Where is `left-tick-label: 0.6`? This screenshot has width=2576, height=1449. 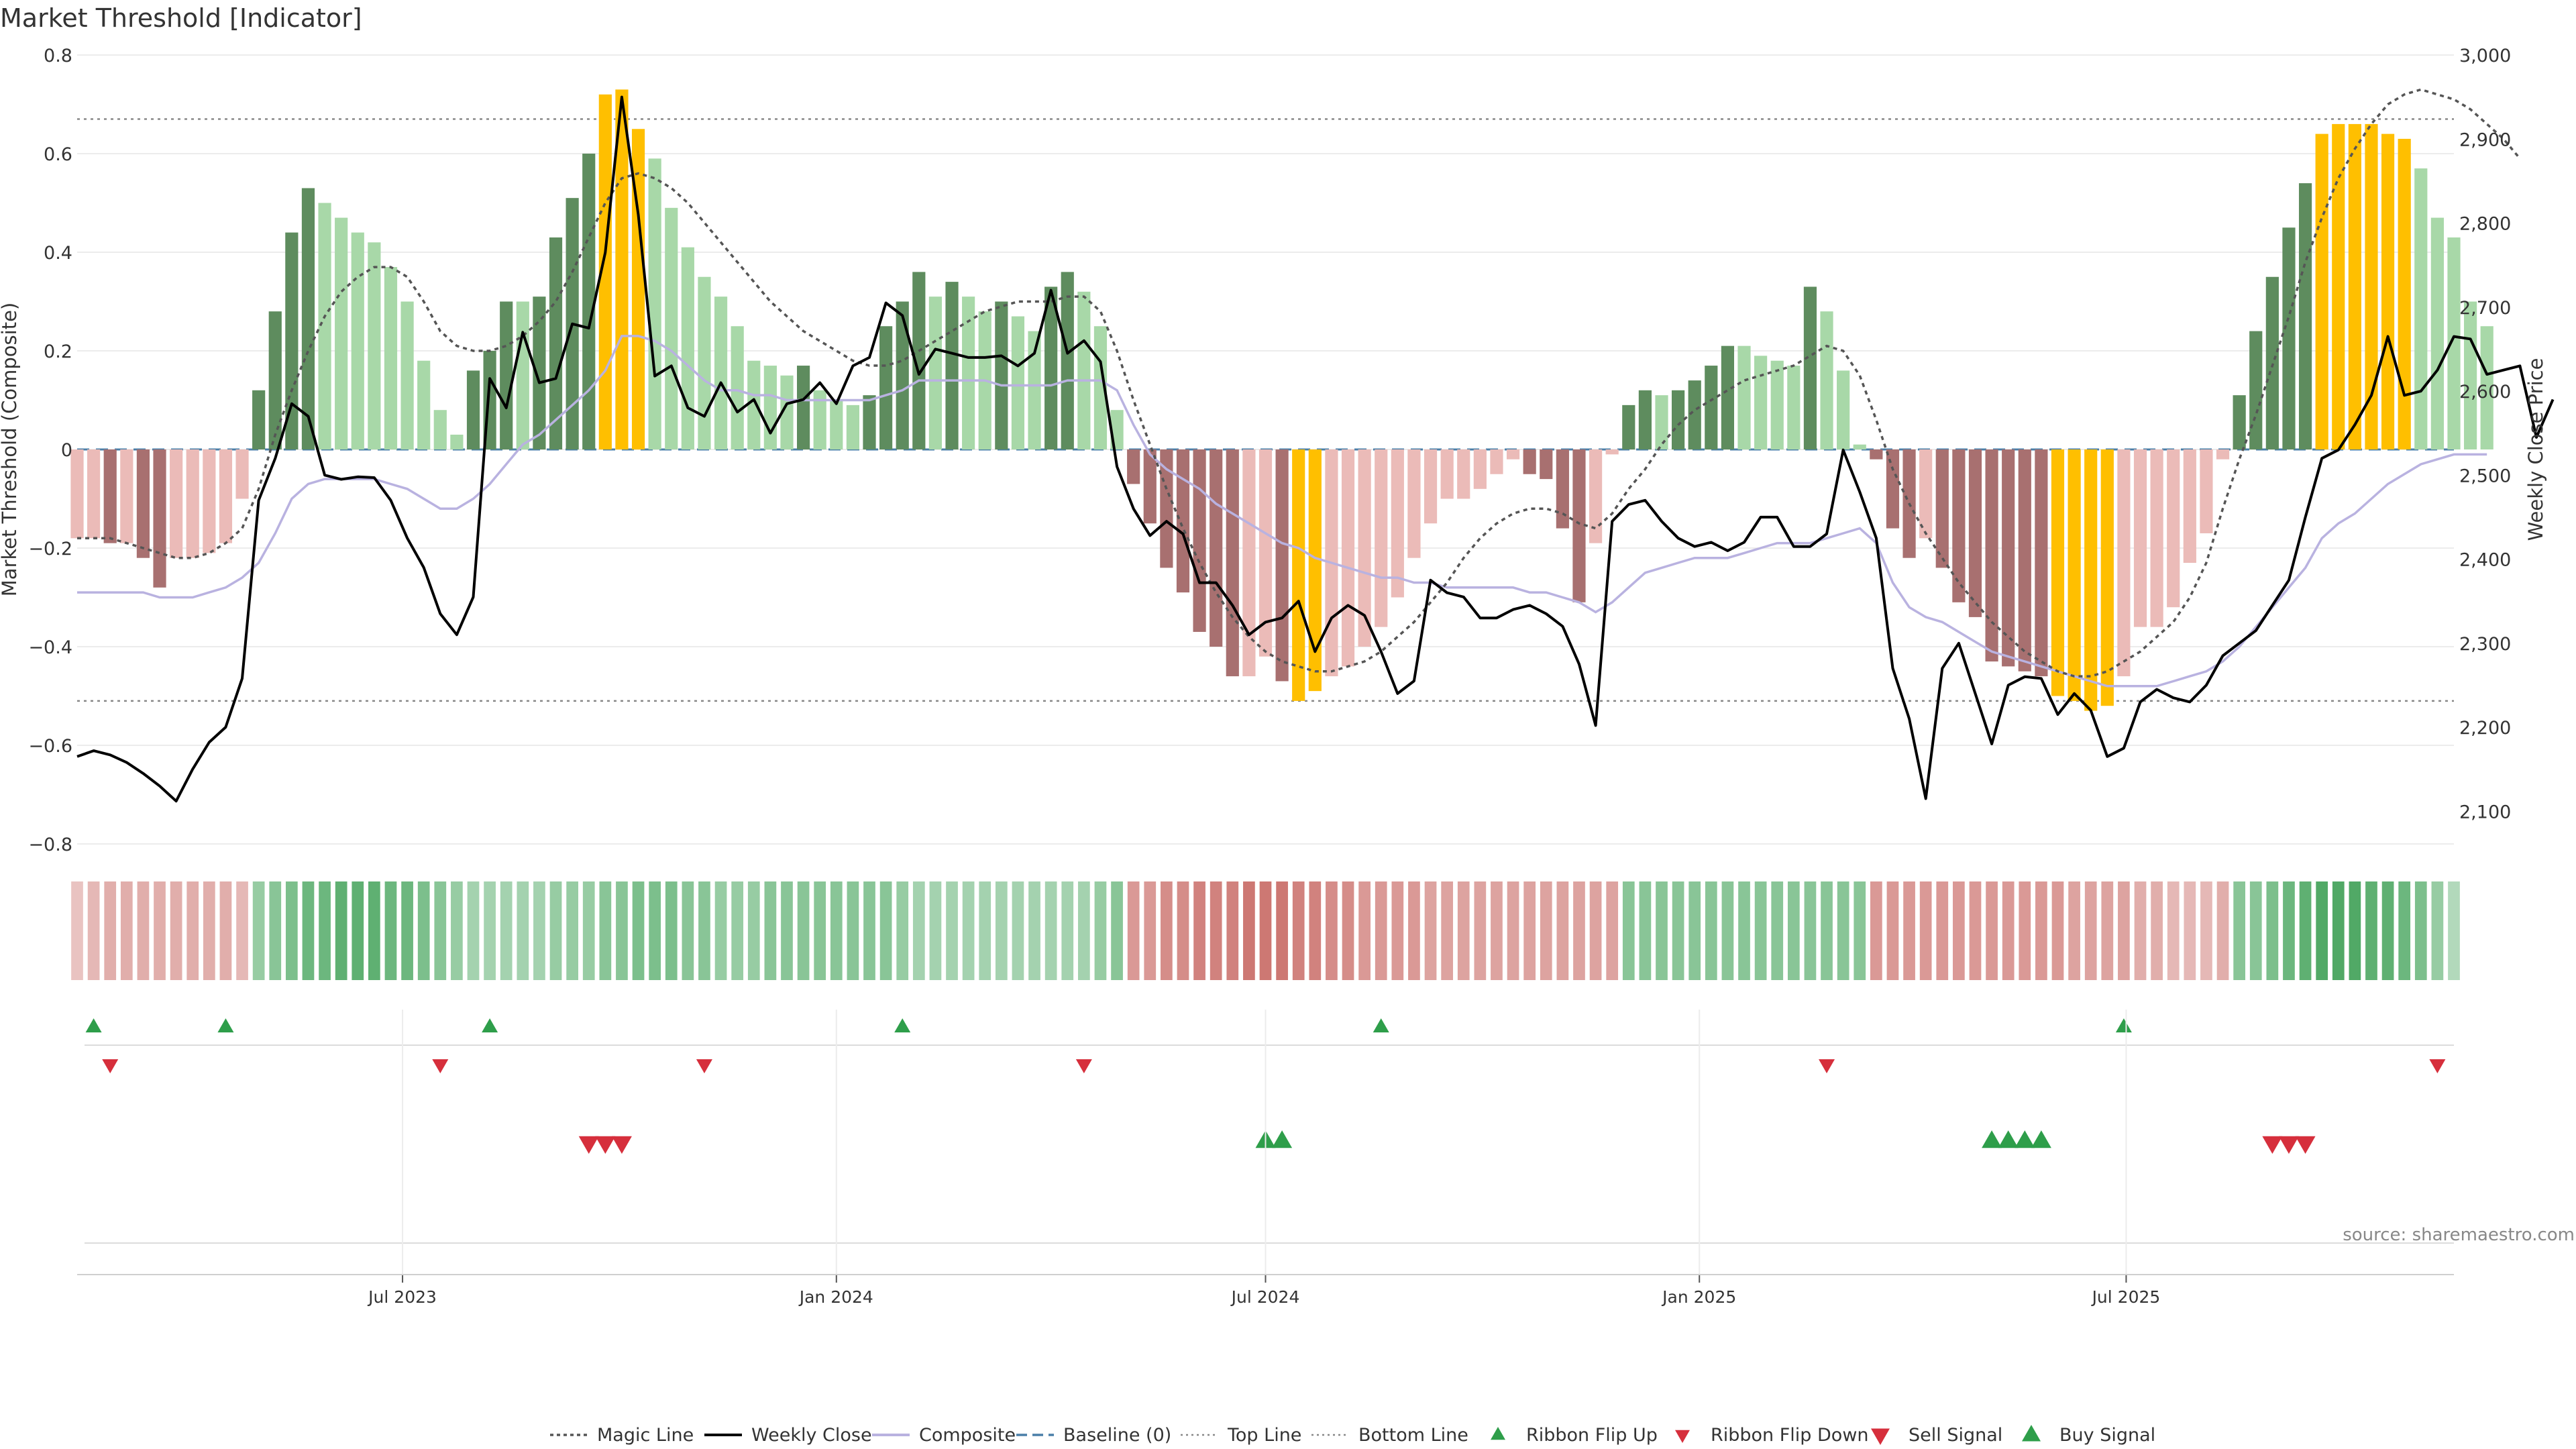
left-tick-label: 0.6 is located at coordinates (58, 154).